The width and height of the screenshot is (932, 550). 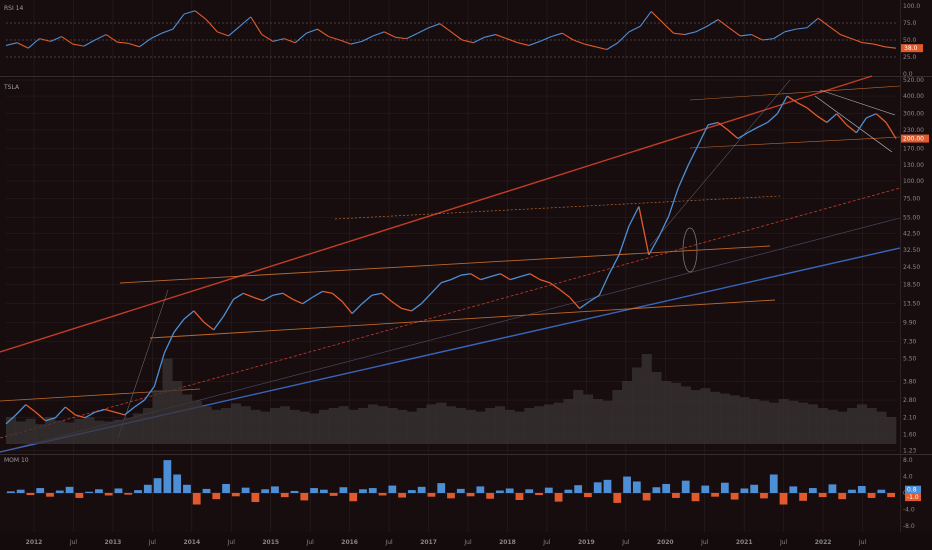 I want to click on rsi-series, so click(x=451, y=30).